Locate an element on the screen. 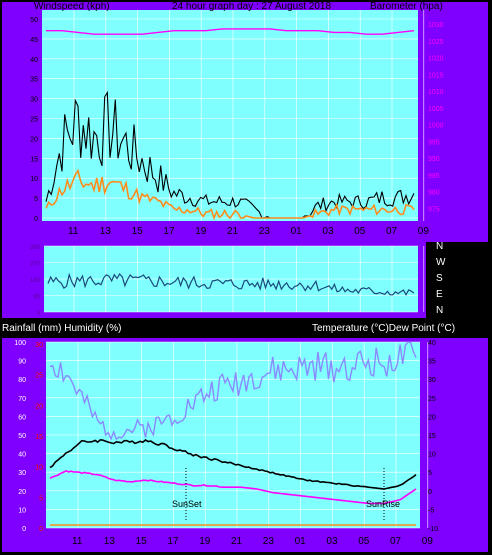  temperature-tick-label: 15 is located at coordinates (432, 436).